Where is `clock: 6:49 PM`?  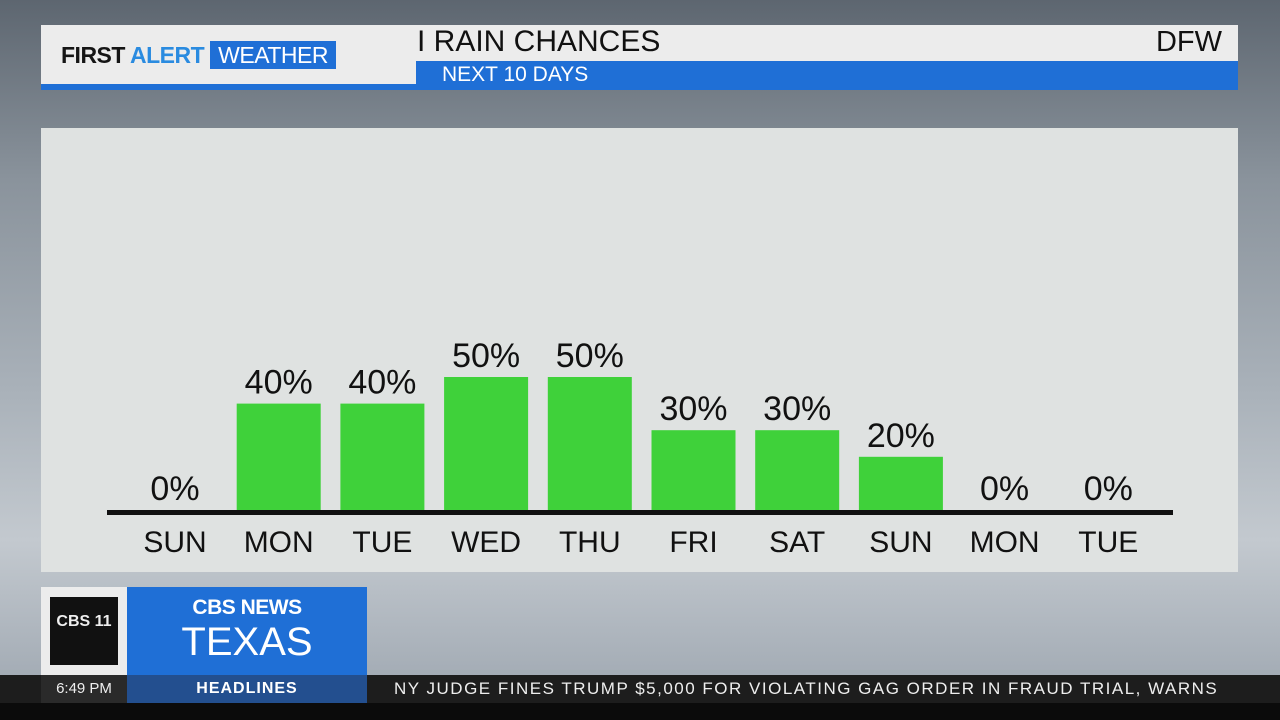
clock: 6:49 PM is located at coordinates (84, 689).